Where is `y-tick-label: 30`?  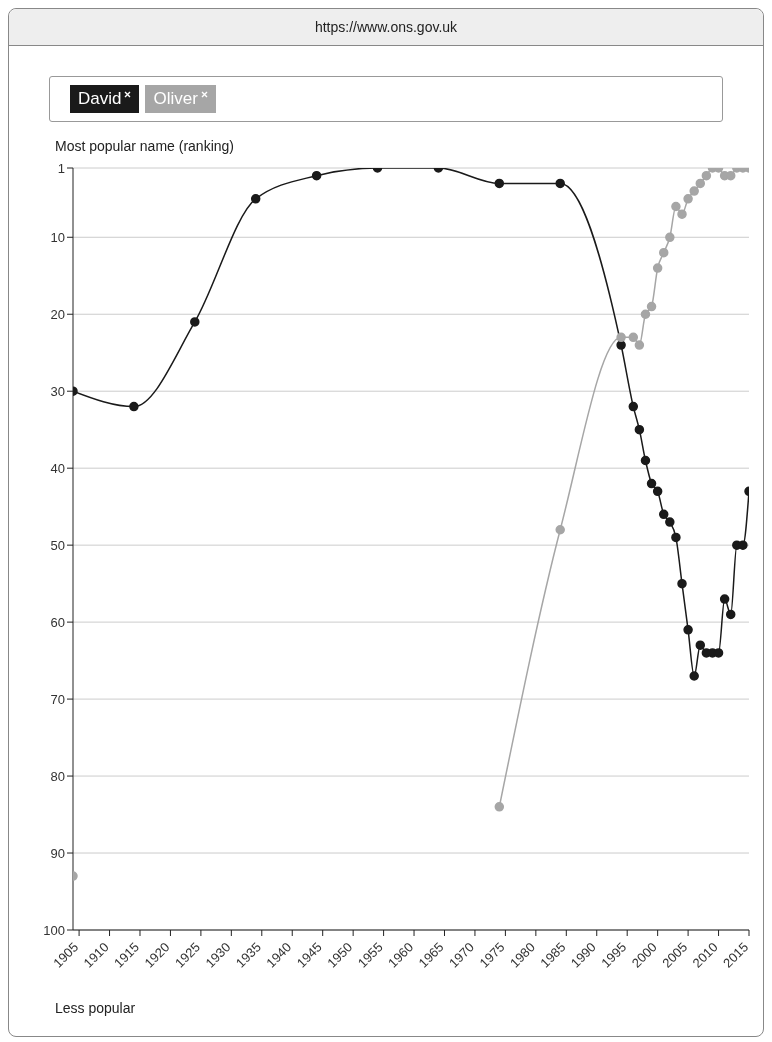
y-tick-label: 30 is located at coordinates (57, 391).